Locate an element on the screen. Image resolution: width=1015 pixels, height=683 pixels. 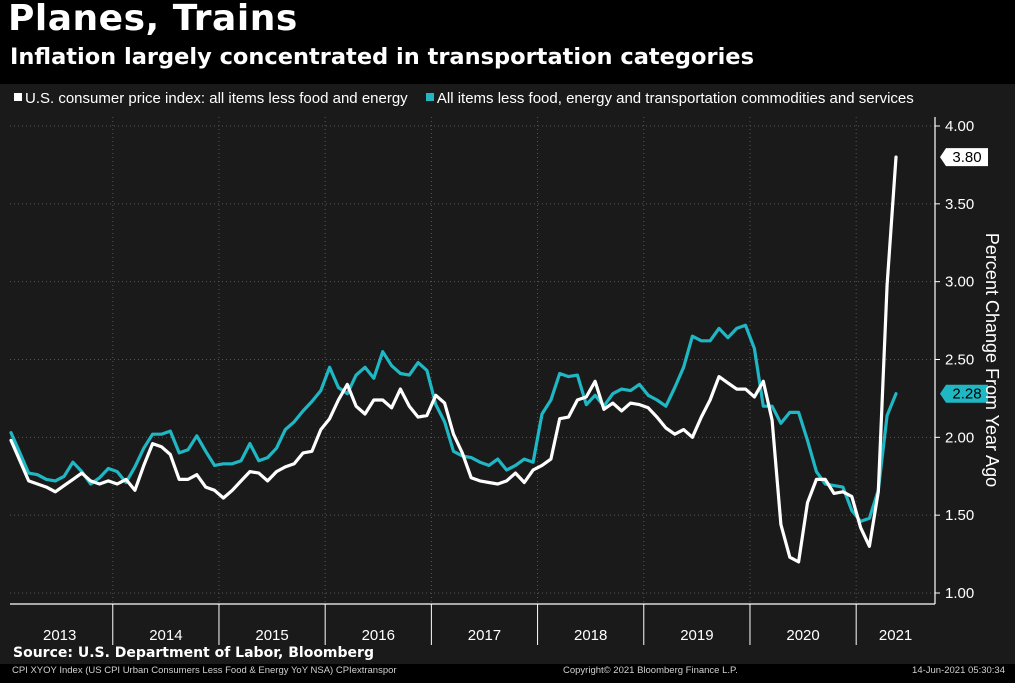
x-year-label: 2016 is located at coordinates (378, 635).